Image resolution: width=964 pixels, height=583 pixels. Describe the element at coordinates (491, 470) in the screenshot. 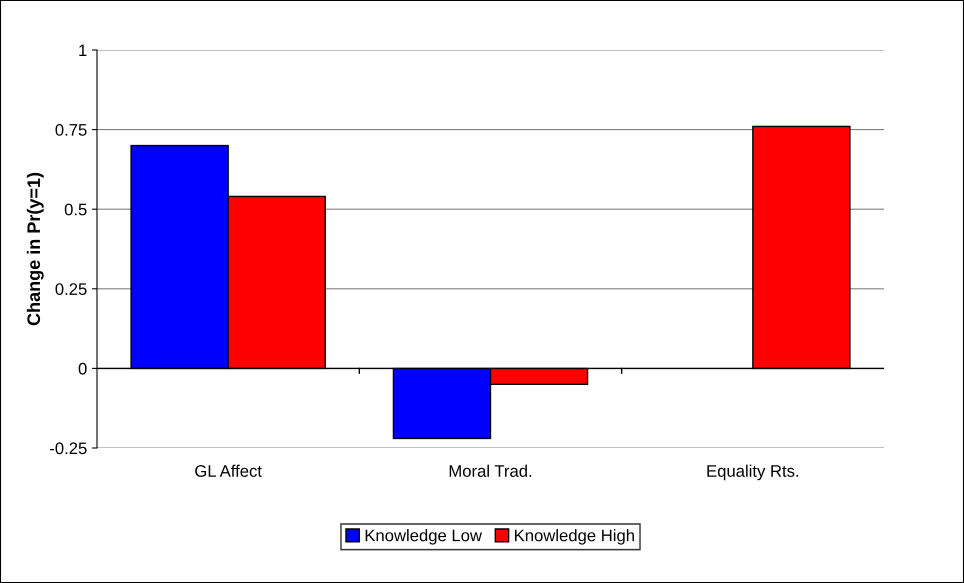

I see `x-tick-label: Moral Trad.` at that location.